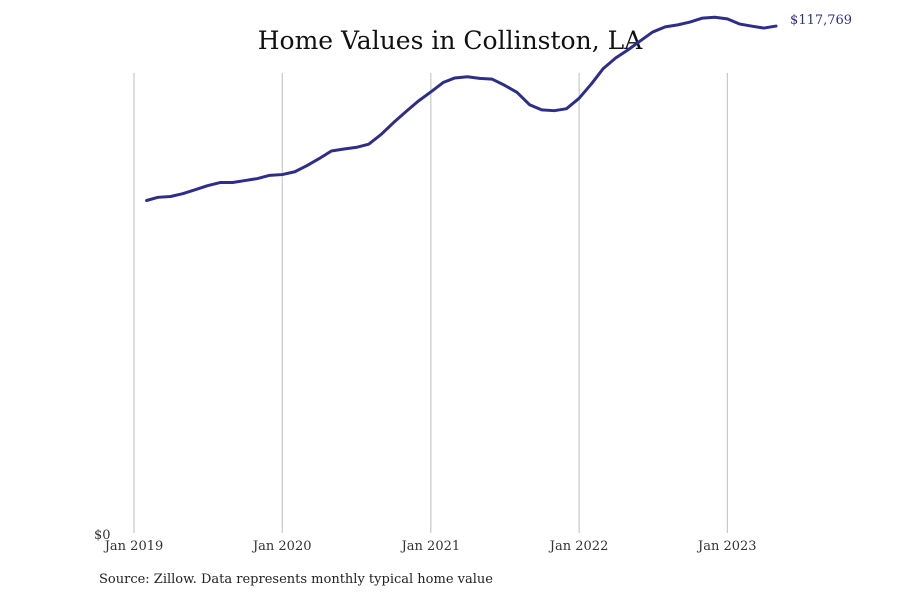 The height and width of the screenshot is (600, 900). What do you see at coordinates (821, 20) in the screenshot?
I see `latest-value-label: $117,769` at bounding box center [821, 20].